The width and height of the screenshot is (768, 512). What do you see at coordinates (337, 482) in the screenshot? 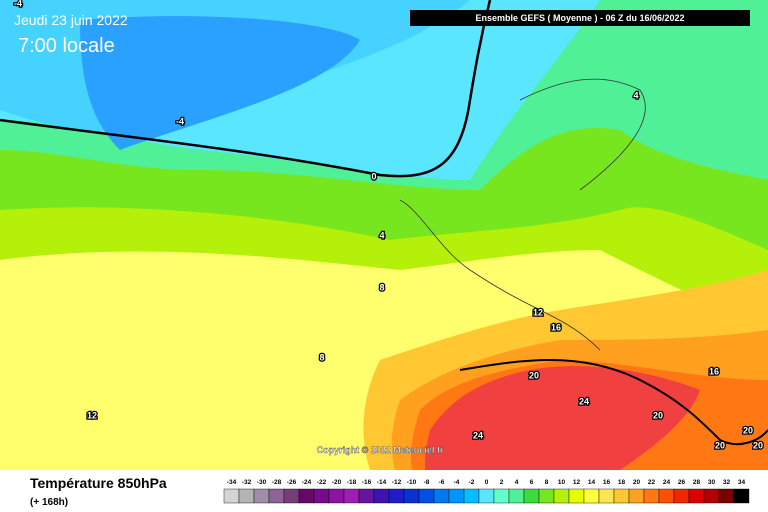
I see `legend-label: -20` at bounding box center [337, 482].